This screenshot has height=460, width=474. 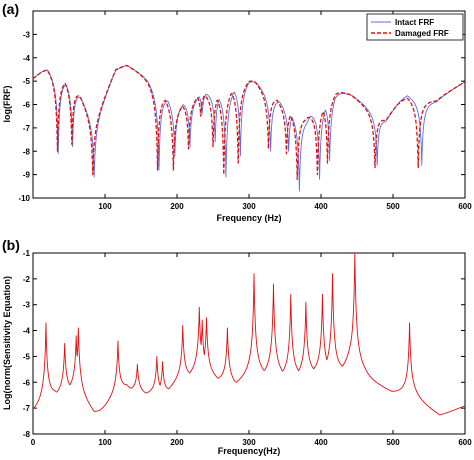 What do you see at coordinates (7, 104) in the screenshot?
I see `y-axis-label-a: log(FRF)` at bounding box center [7, 104].